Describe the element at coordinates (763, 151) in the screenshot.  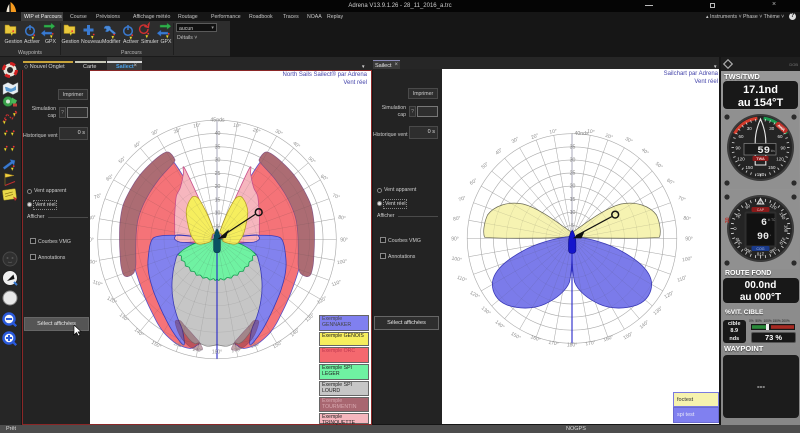
I see `svg-text: 59` at that location.